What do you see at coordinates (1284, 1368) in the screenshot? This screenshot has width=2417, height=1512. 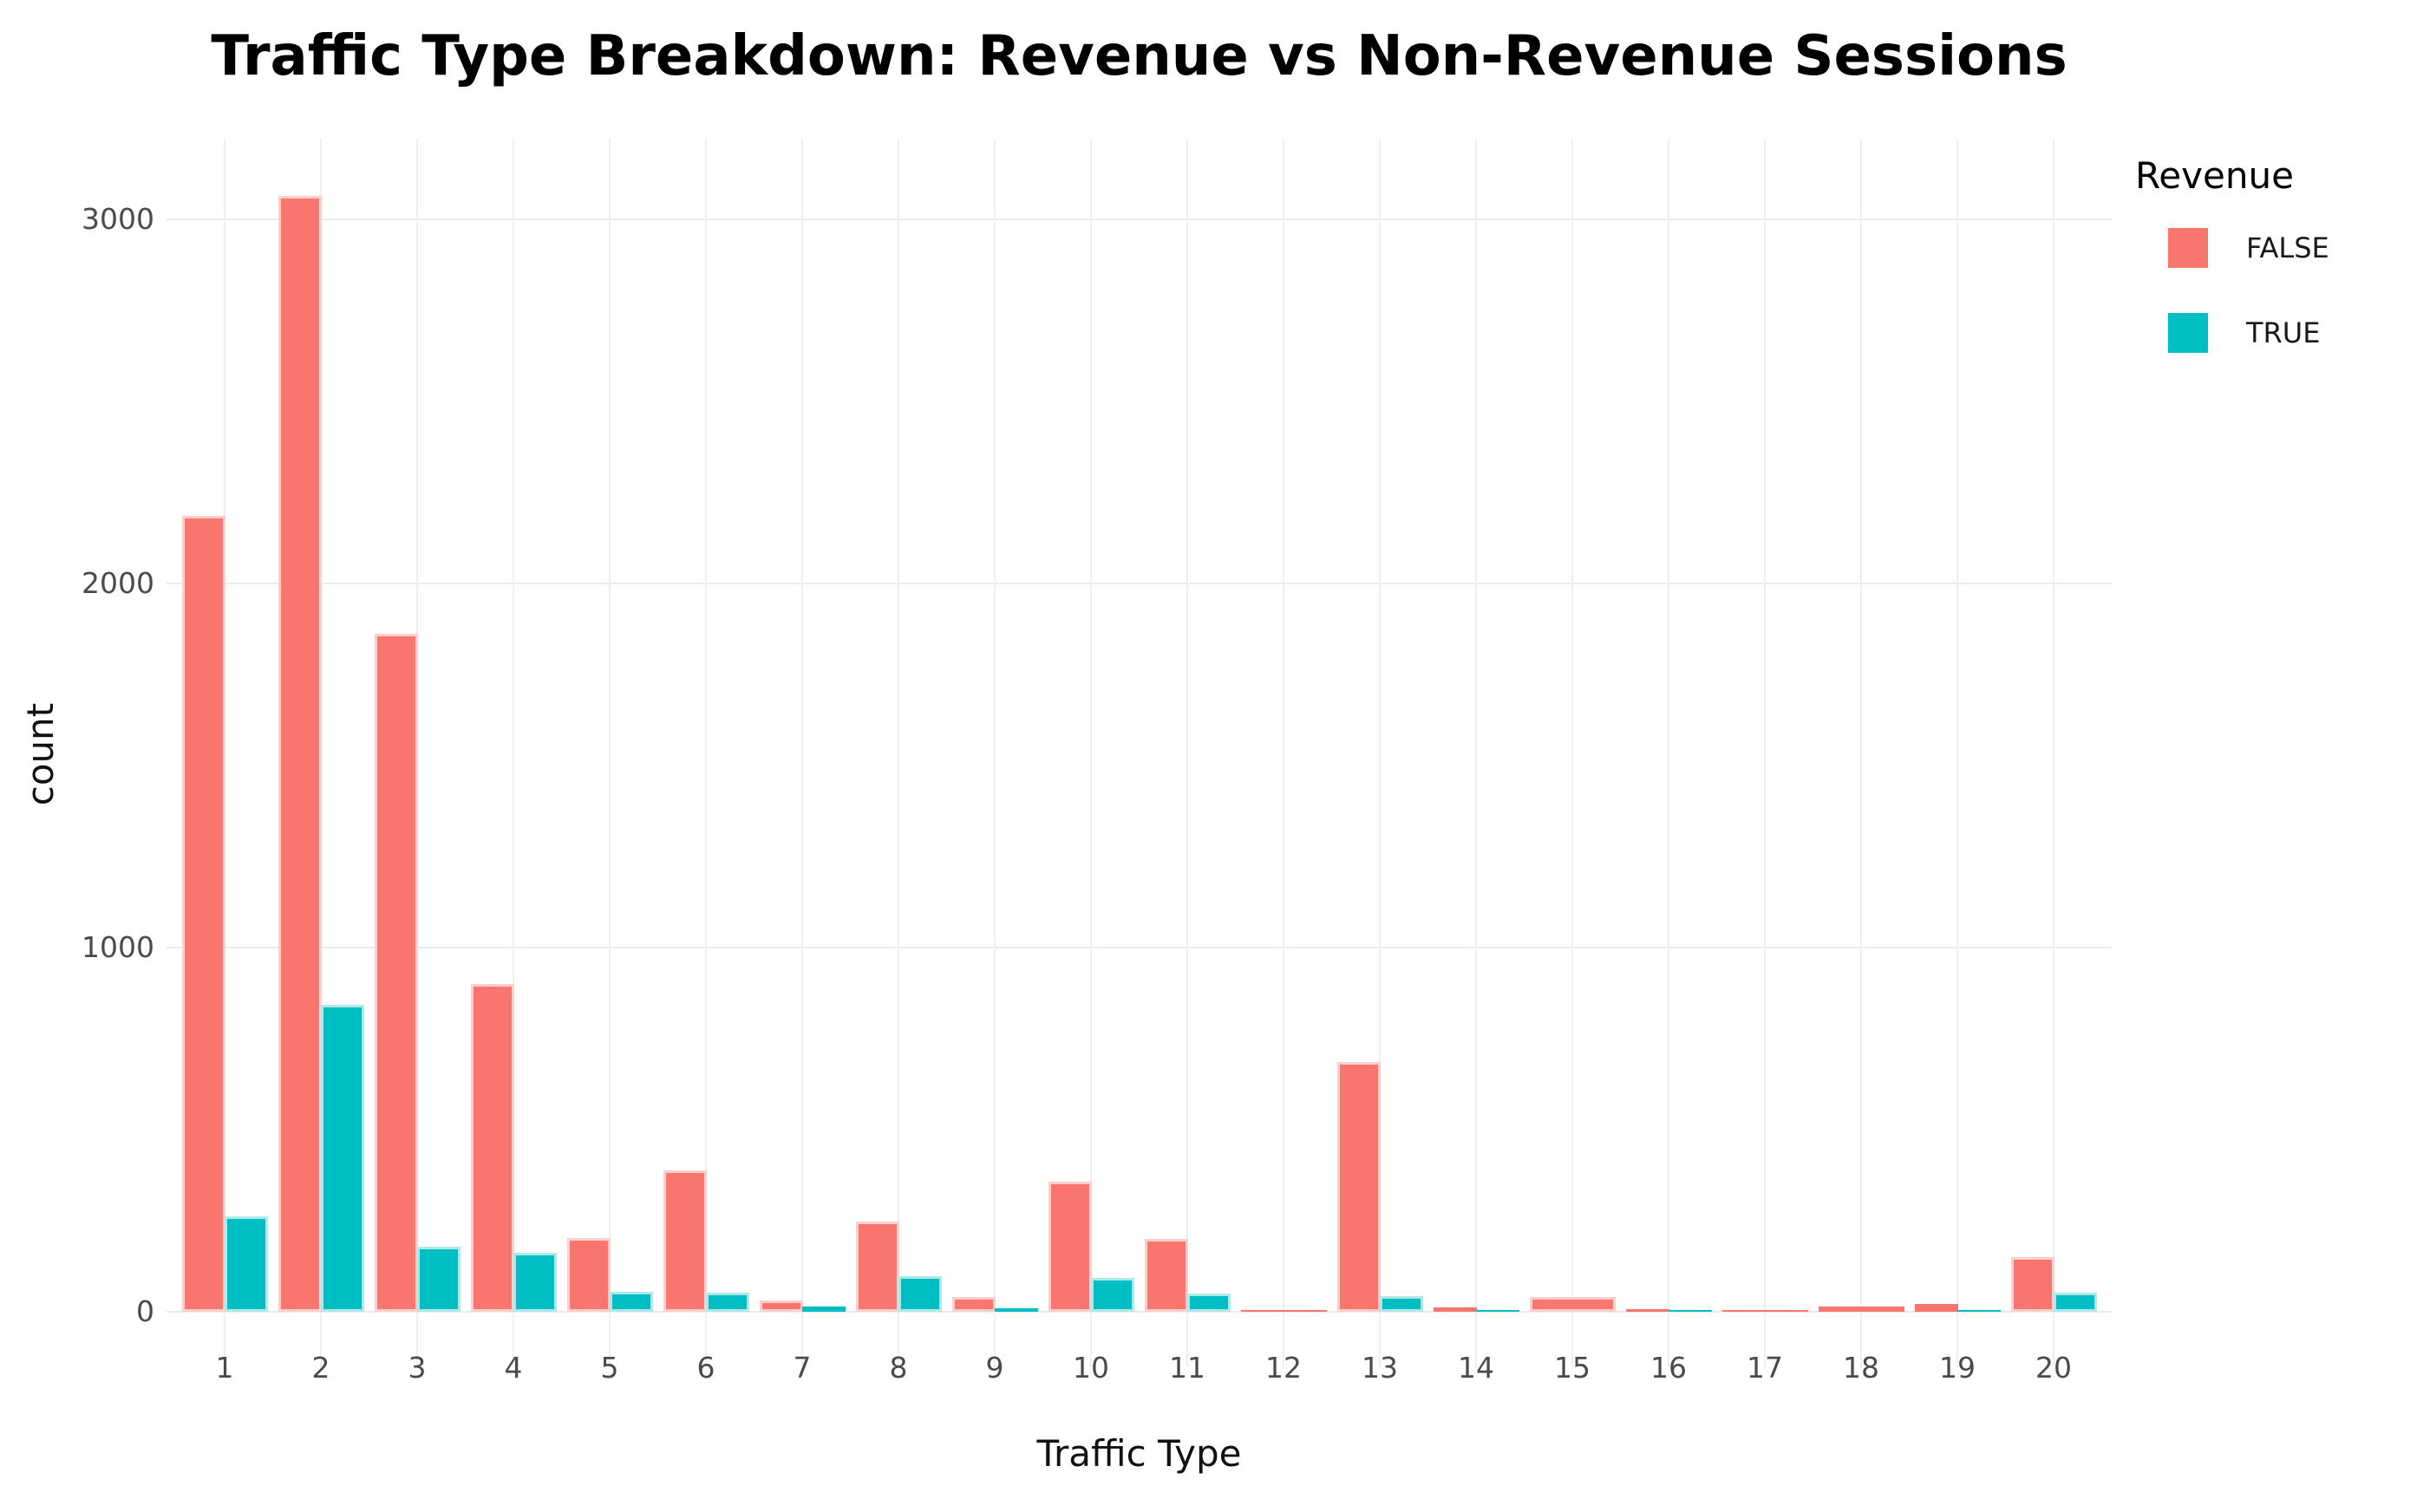 I see `x-tick-label: 12` at bounding box center [1284, 1368].